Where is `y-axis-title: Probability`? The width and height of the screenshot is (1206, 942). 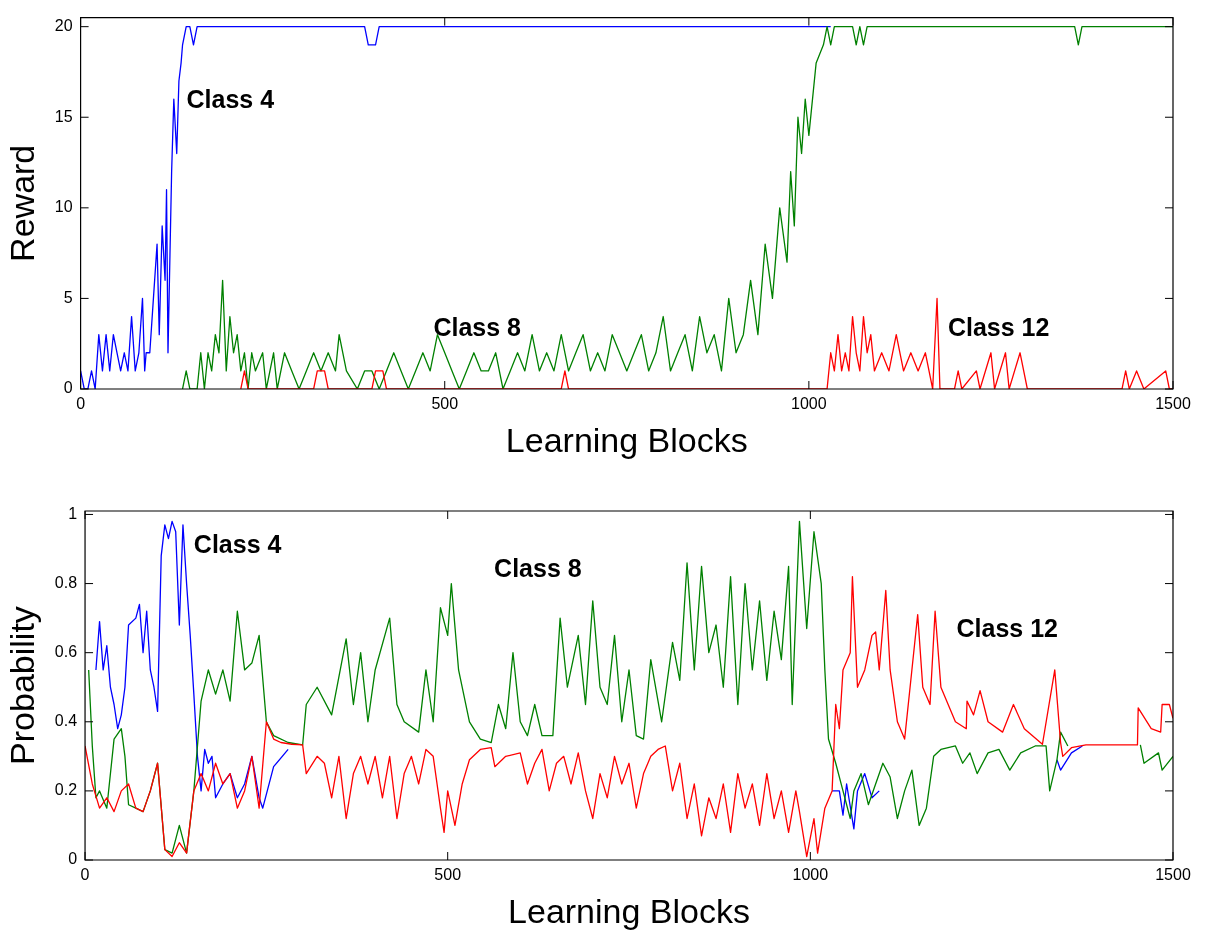
y-axis-title: Probability is located at coordinates (21, 685).